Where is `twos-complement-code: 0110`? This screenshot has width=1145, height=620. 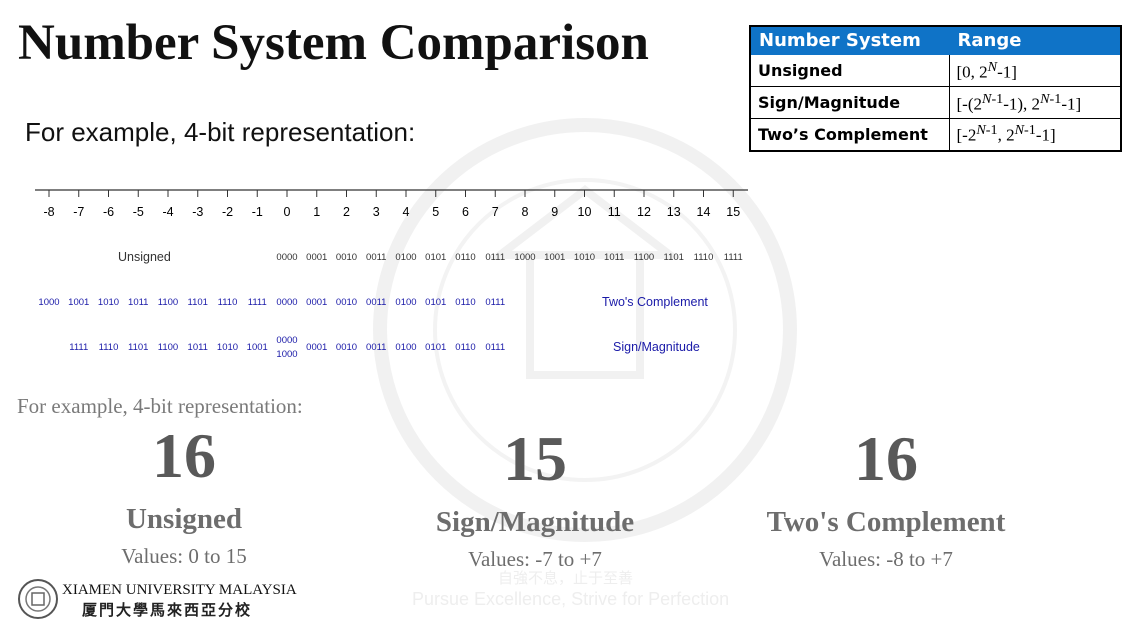 twos-complement-code: 0110 is located at coordinates (465, 302).